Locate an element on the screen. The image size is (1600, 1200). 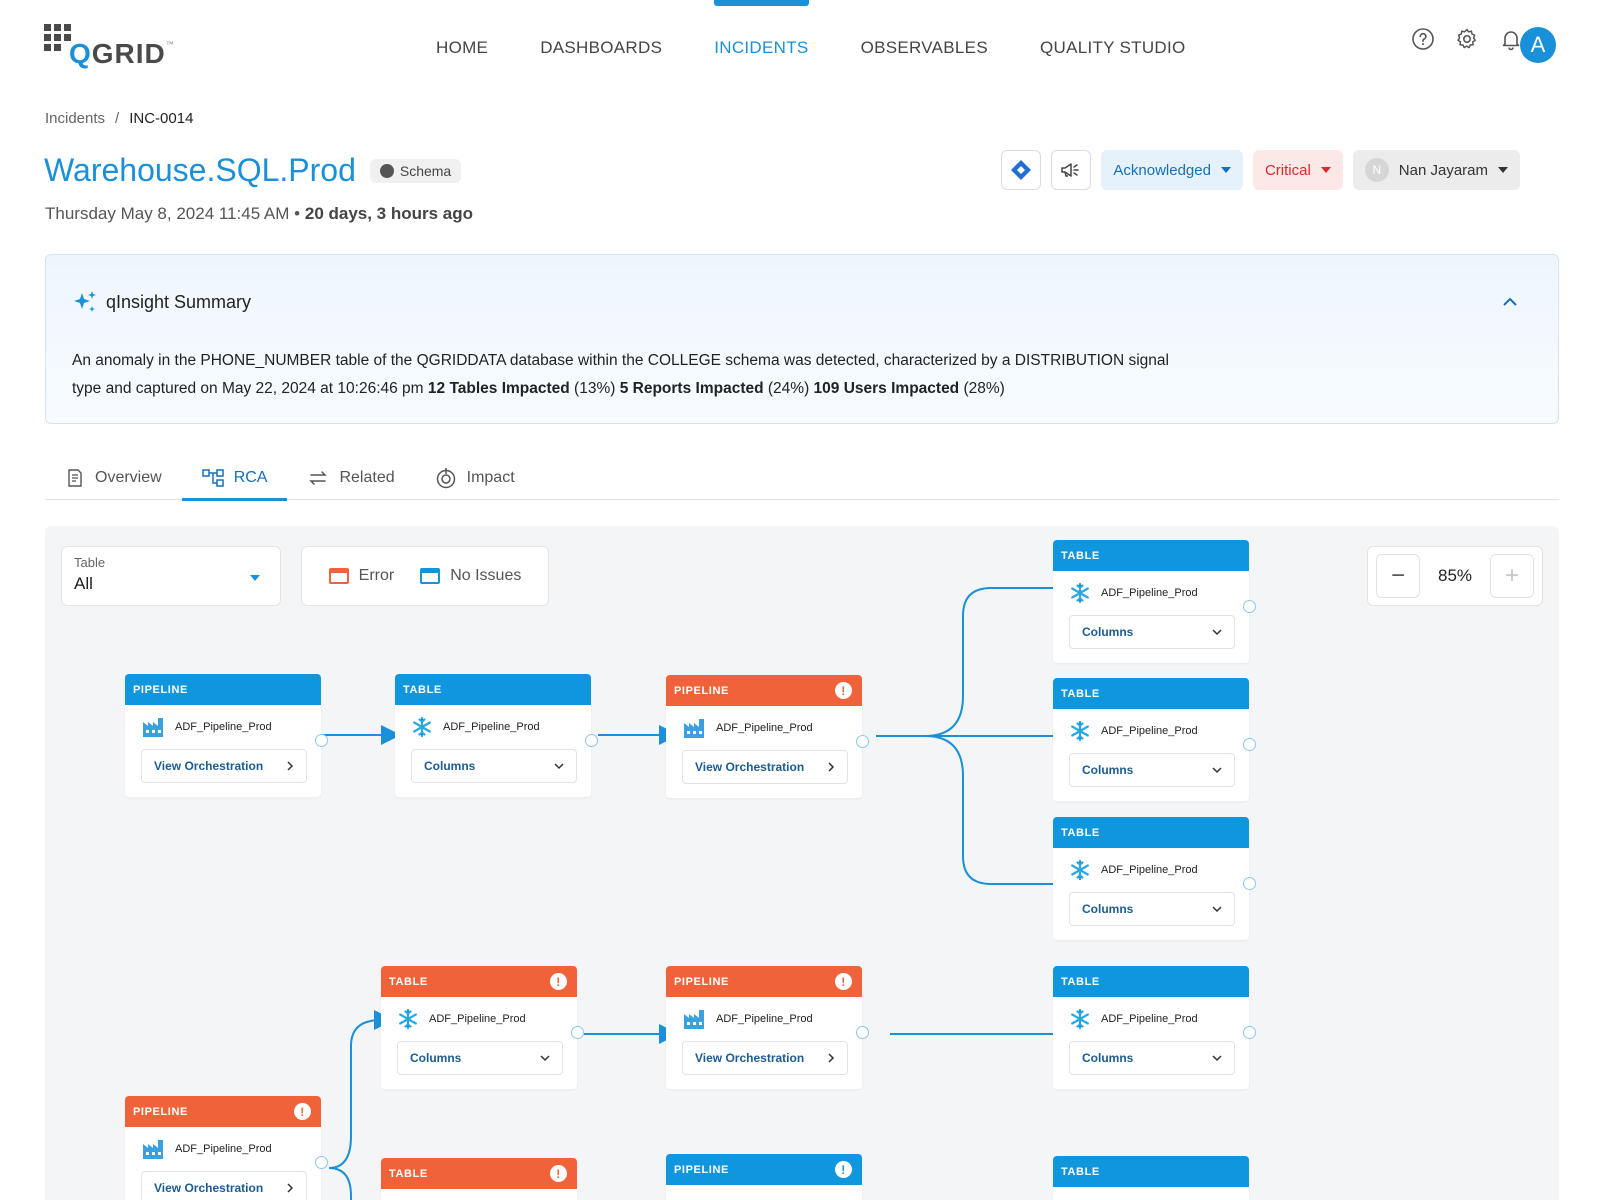
assignee-dropdown: N Nan Jayaram is located at coordinates (1436, 170).